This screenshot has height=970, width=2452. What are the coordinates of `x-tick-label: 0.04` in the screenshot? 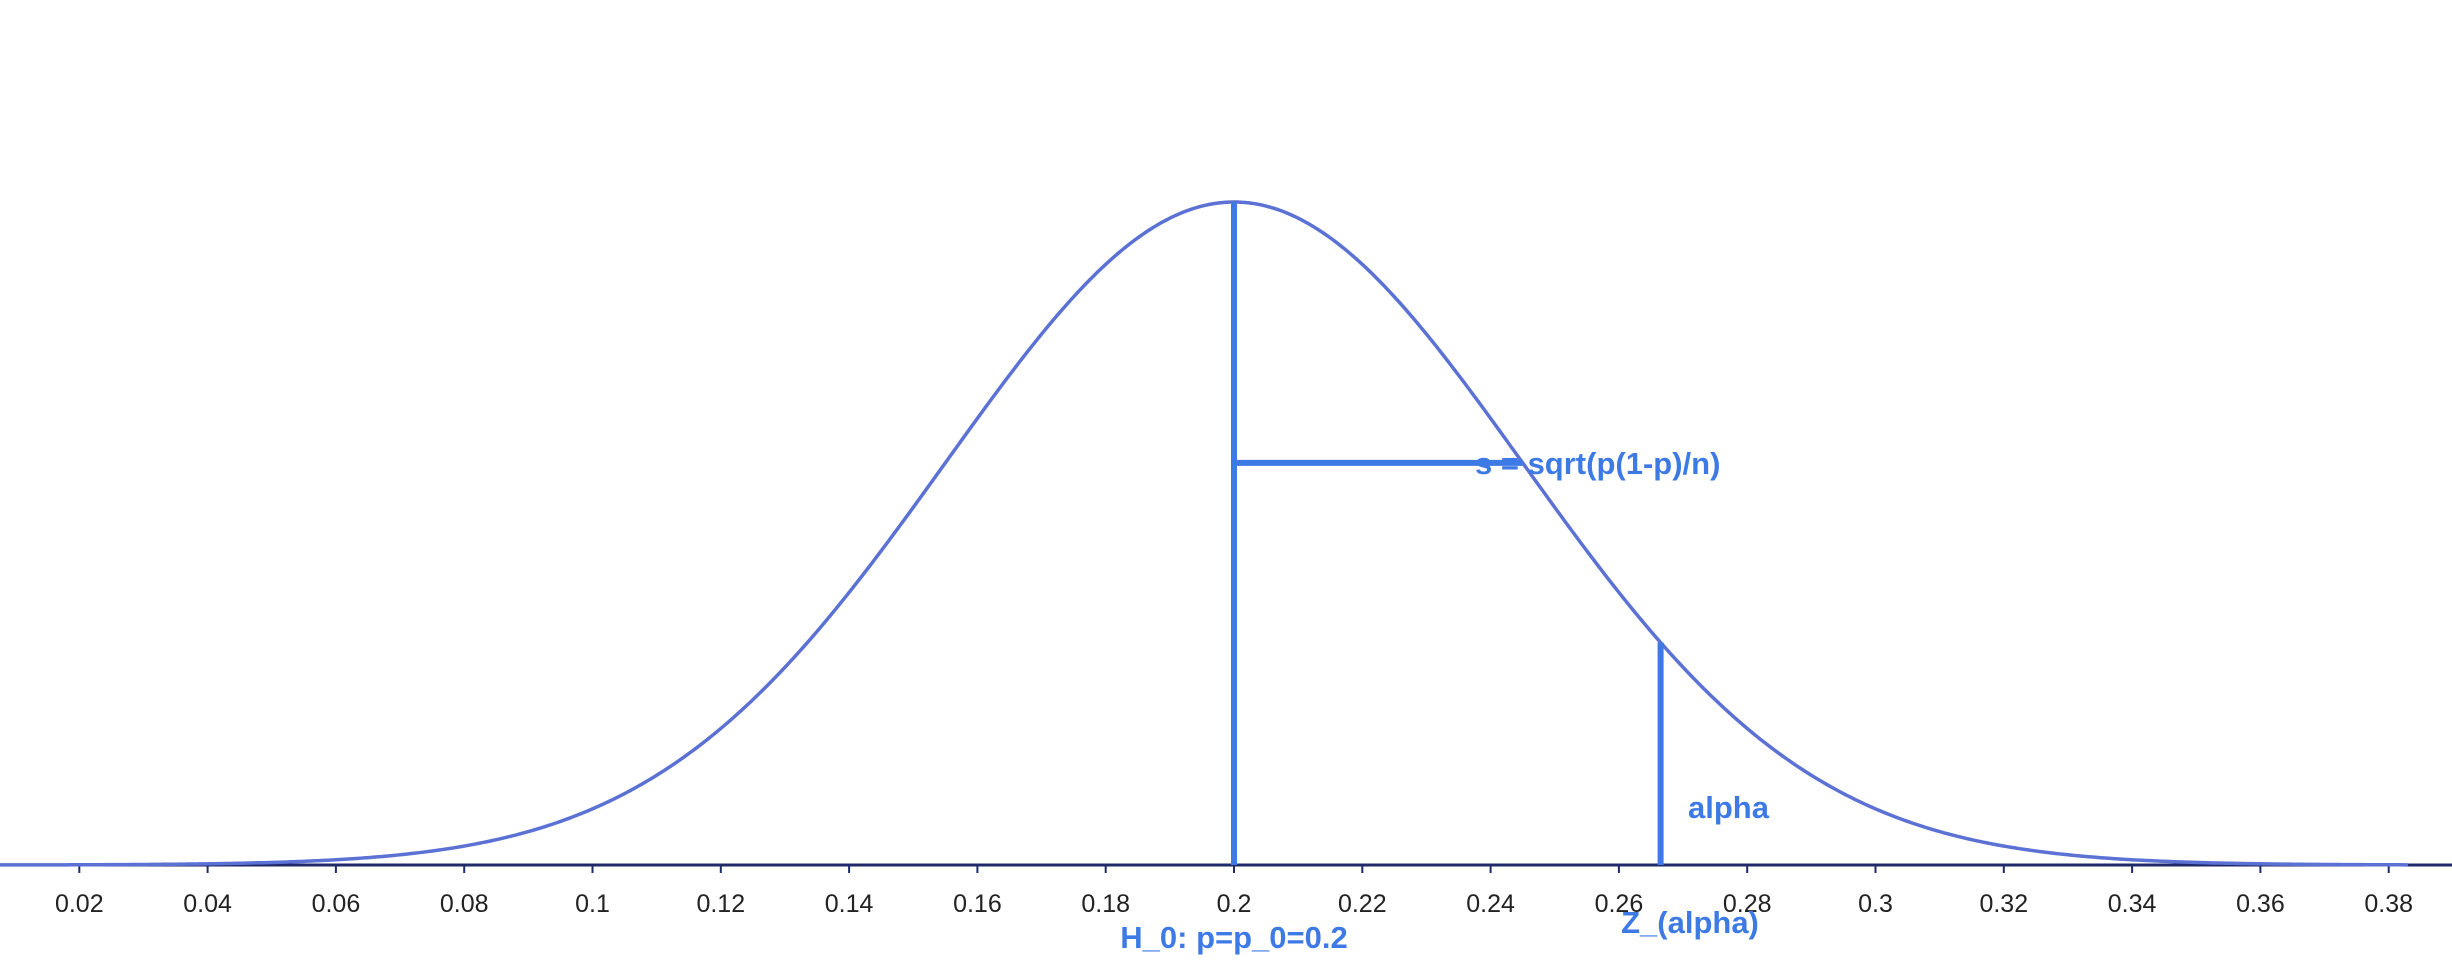 It's located at (207, 904).